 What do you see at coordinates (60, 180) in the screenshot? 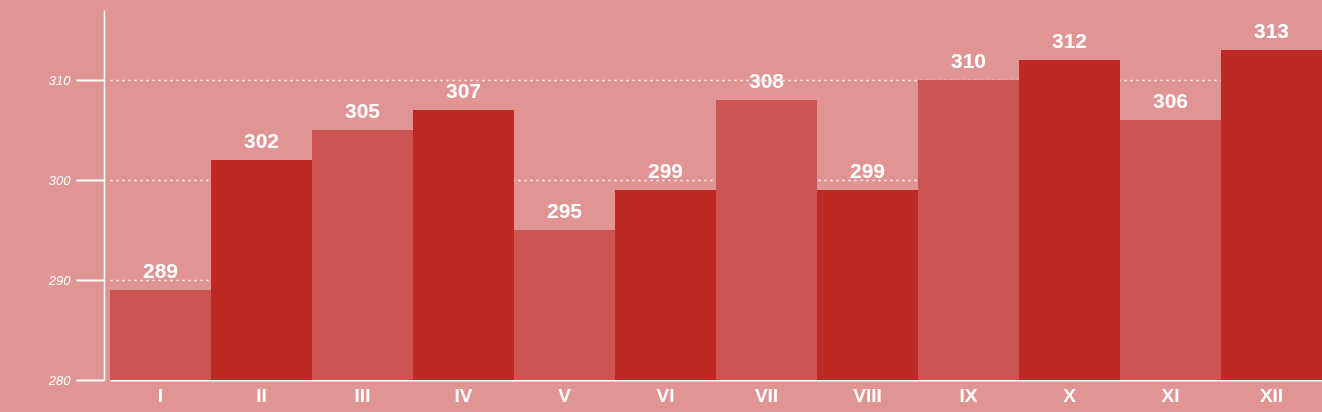
I see `y-tick-label: 300` at bounding box center [60, 180].